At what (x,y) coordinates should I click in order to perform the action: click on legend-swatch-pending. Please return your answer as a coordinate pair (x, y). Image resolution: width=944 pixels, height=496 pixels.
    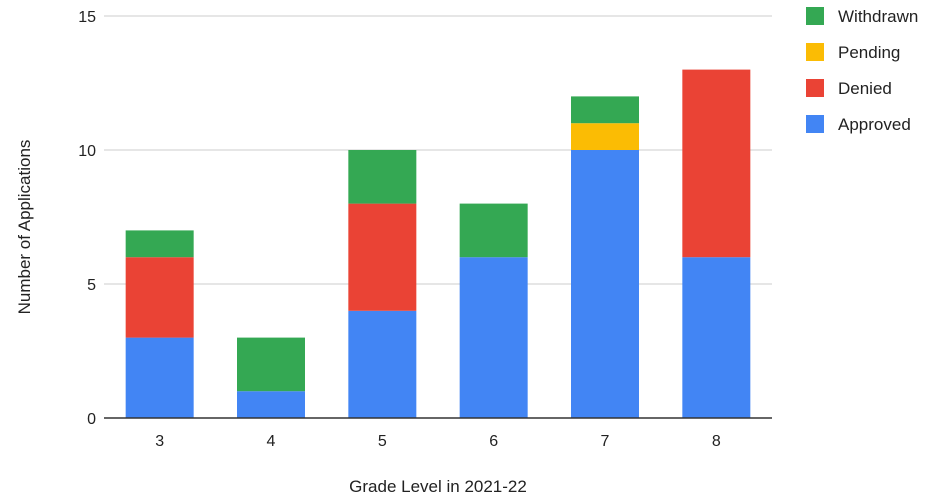
    Looking at the image, I should click on (815, 52).